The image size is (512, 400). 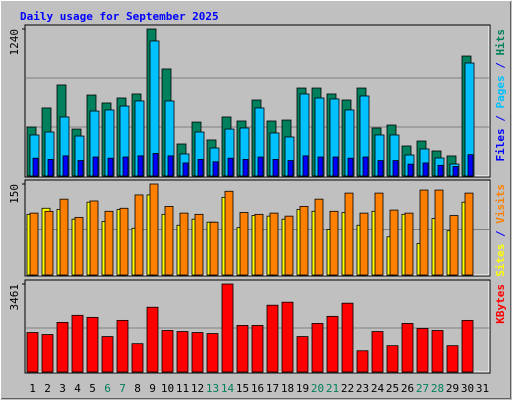 What do you see at coordinates (62, 388) in the screenshot?
I see `x-tick-label: 3` at bounding box center [62, 388].